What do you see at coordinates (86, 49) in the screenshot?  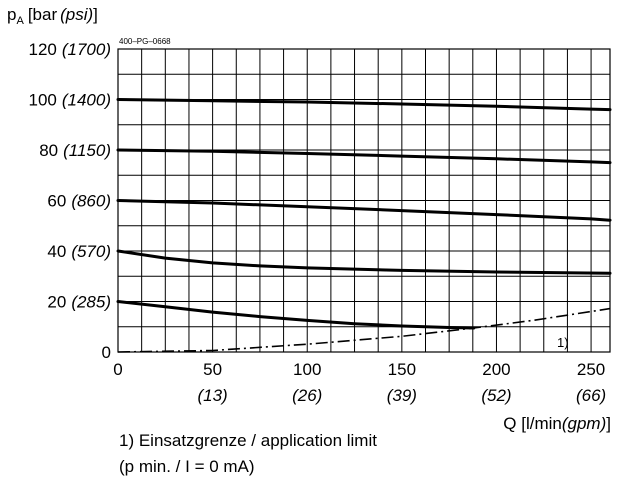 I see `y-tick-alt: (1700)` at bounding box center [86, 49].